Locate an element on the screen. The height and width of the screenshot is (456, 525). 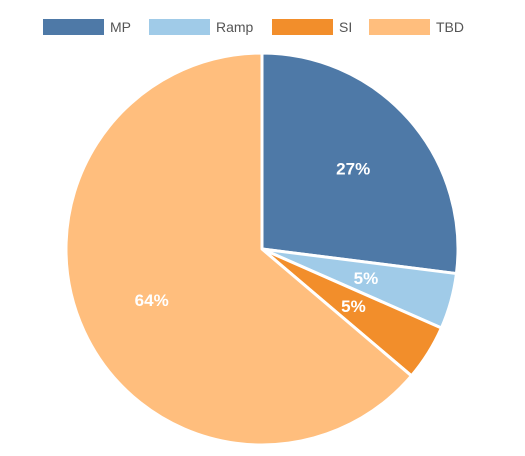
legend-item-mp: MP is located at coordinates (87, 27).